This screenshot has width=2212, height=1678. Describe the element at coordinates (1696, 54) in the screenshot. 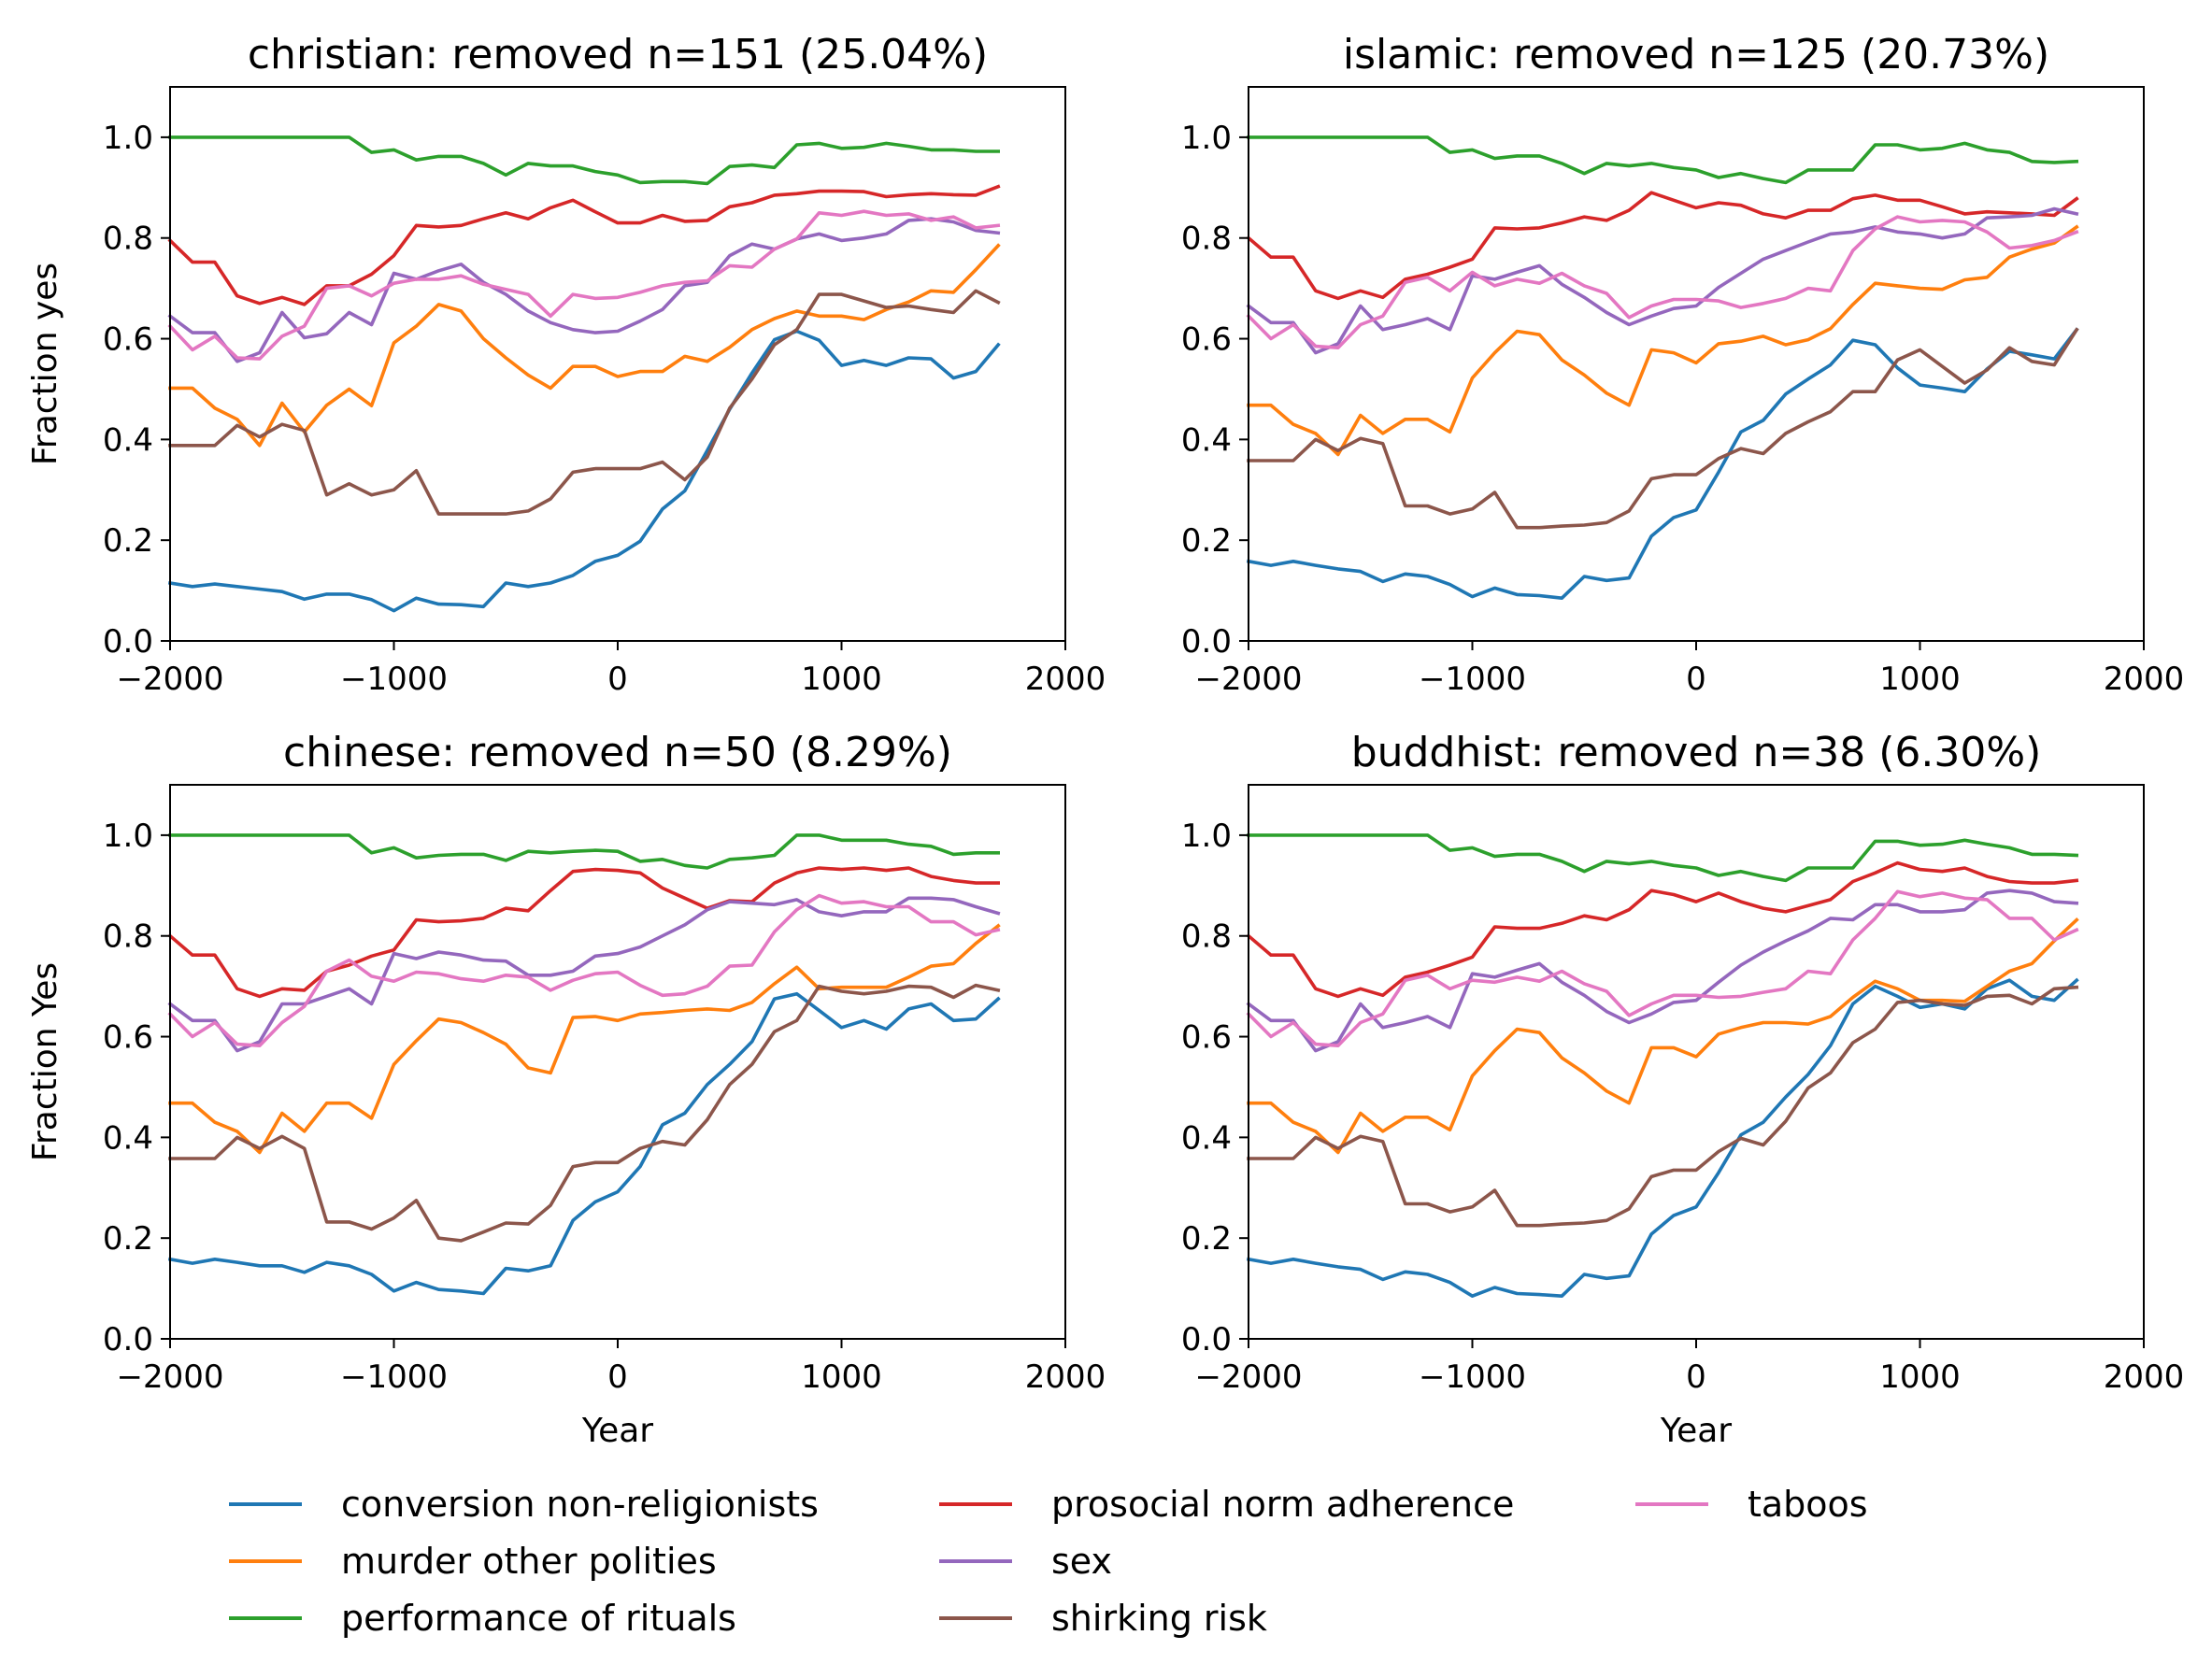

I see `subplot-title: islamic: removed n=125 (20.73%)` at that location.